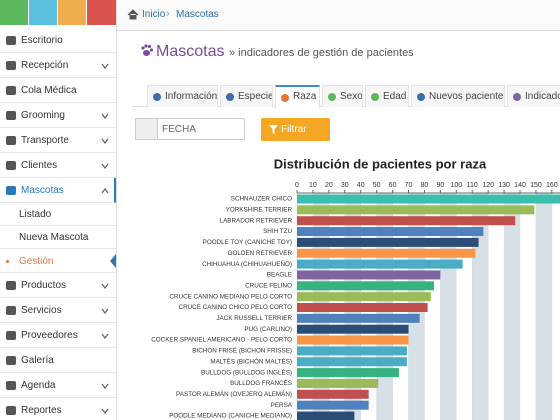 This screenshot has height=420, width=560. I want to click on y-tick-label: SHIH TZU, so click(277, 231).